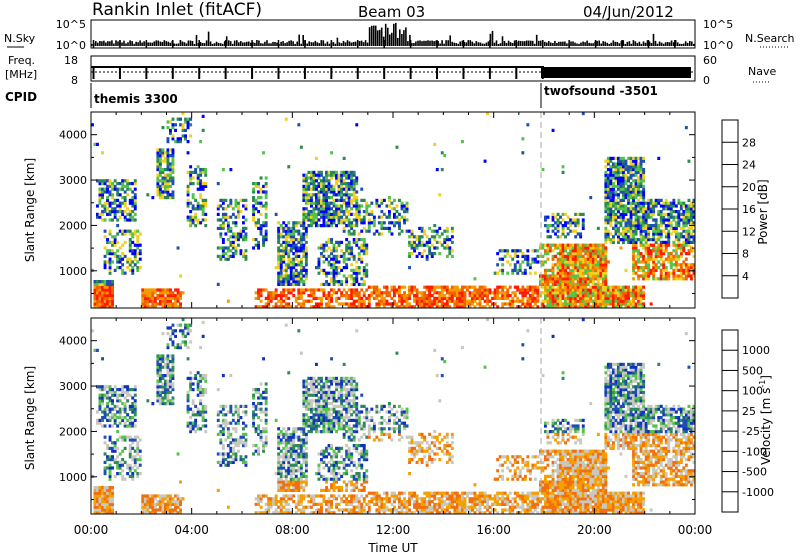 Image resolution: width=800 pixels, height=558 pixels. Describe the element at coordinates (770, 38) in the screenshot. I see `nsearch-label: N.Search` at that location.